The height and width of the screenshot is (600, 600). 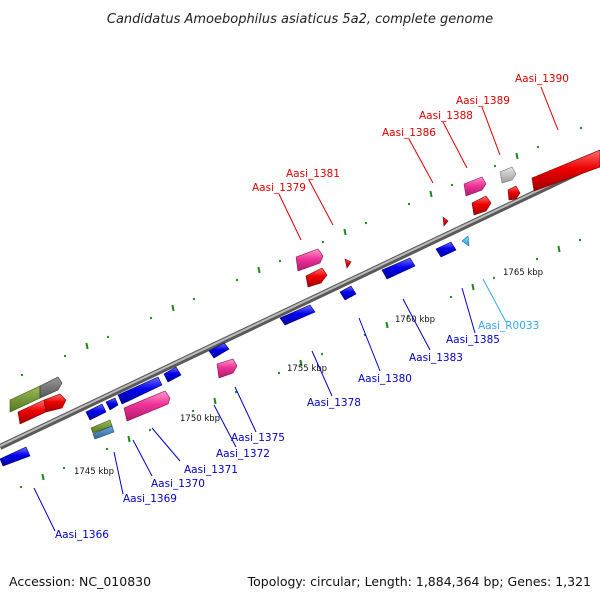 What do you see at coordinates (473, 340) in the screenshot?
I see `gene-label-aasi-1385: Aasi_1385` at bounding box center [473, 340].